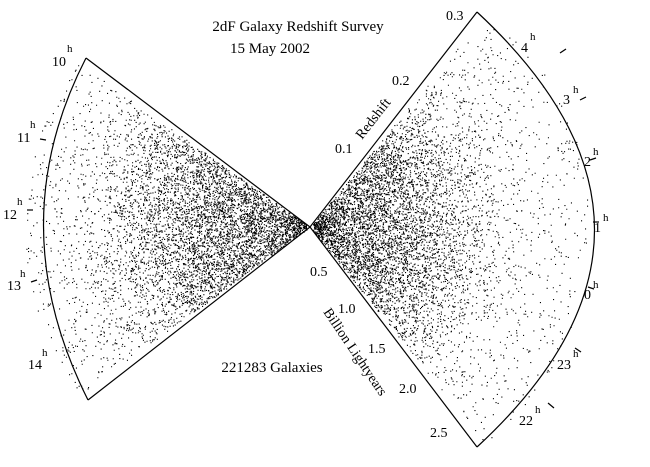 Image resolution: width=650 pixels, height=467 pixels. Describe the element at coordinates (271, 368) in the screenshot. I see `galaxy-count-label: 221283 Galaxies` at that location.